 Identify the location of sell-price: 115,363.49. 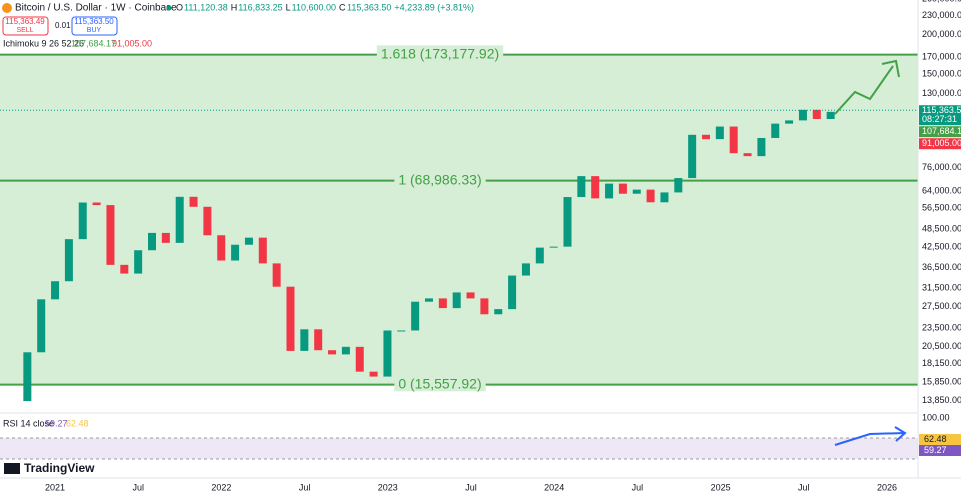
(25, 21).